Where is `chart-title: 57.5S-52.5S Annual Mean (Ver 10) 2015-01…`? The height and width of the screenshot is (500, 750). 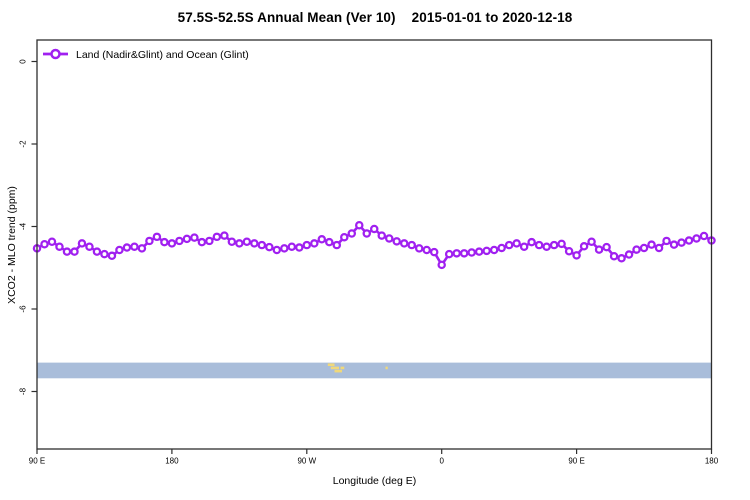
chart-title: 57.5S-52.5S Annual Mean (Ver 10) 2015-01… is located at coordinates (375, 17).